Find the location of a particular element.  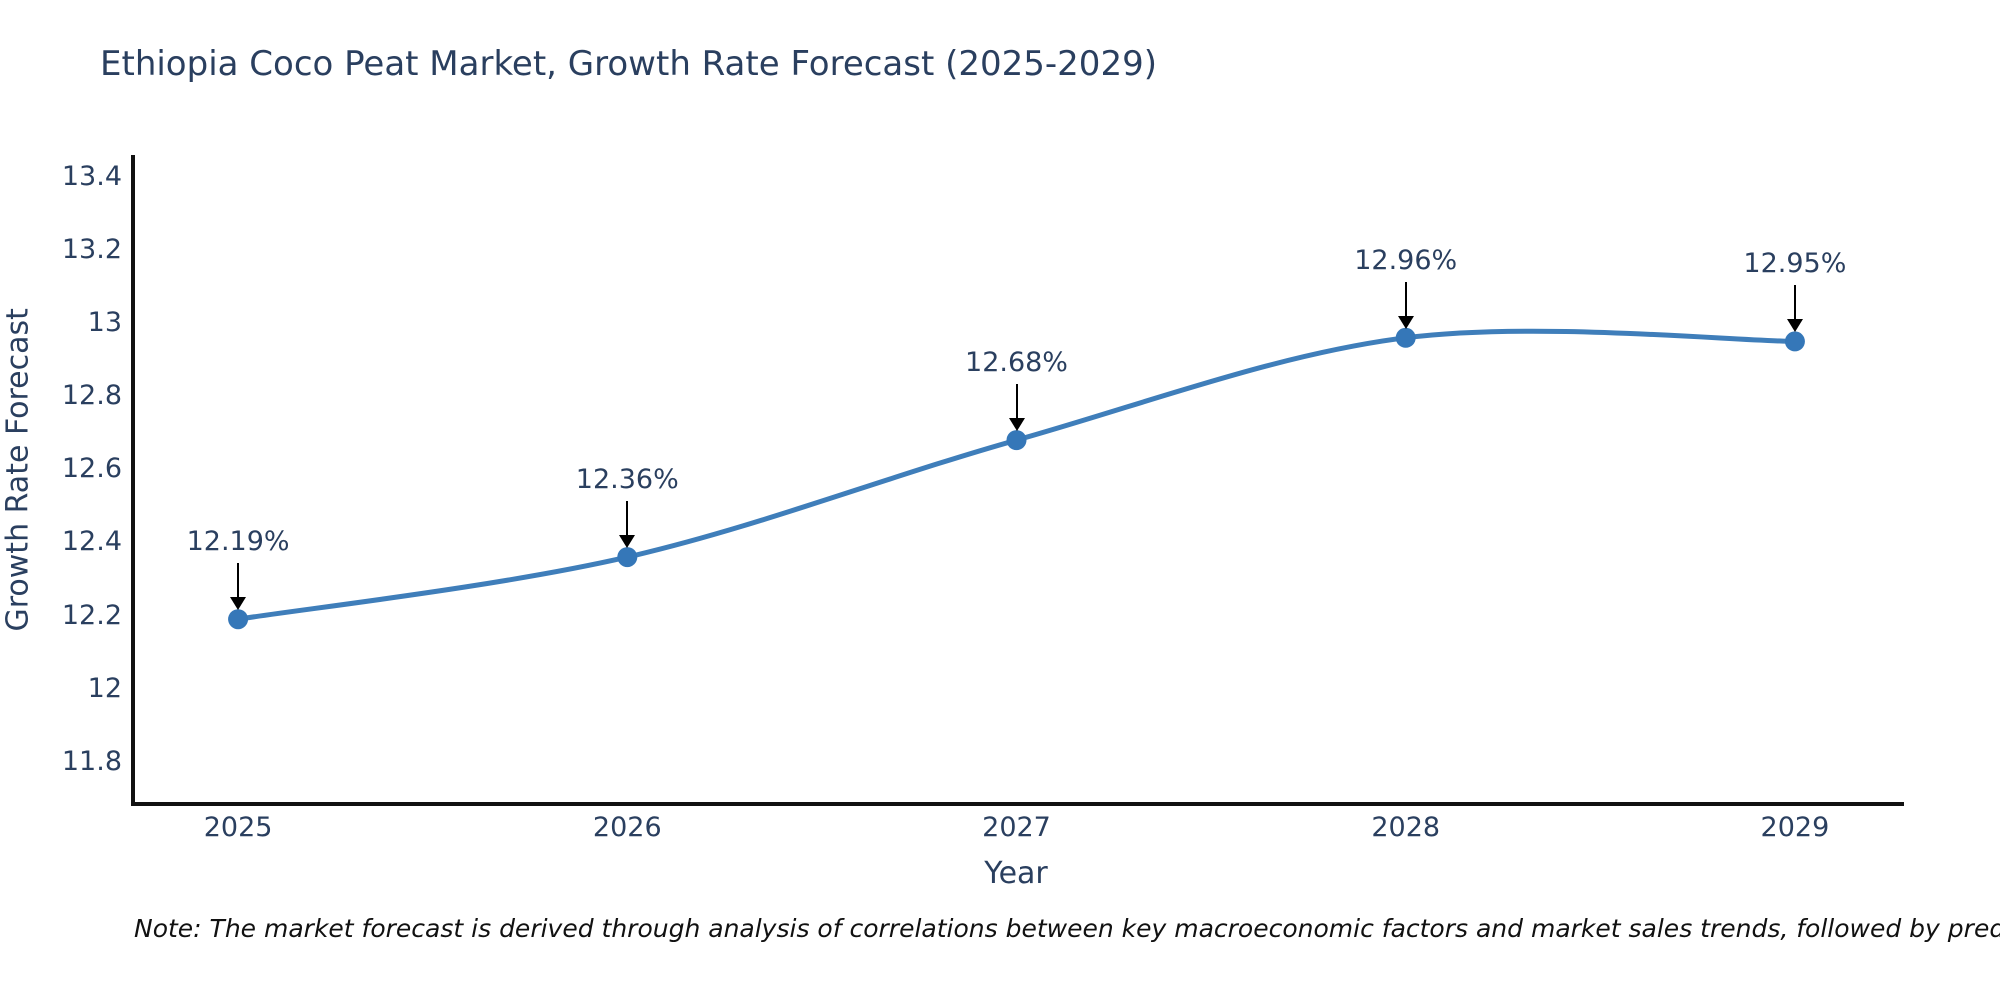

point-value-label: 12.68% is located at coordinates (1016, 363).